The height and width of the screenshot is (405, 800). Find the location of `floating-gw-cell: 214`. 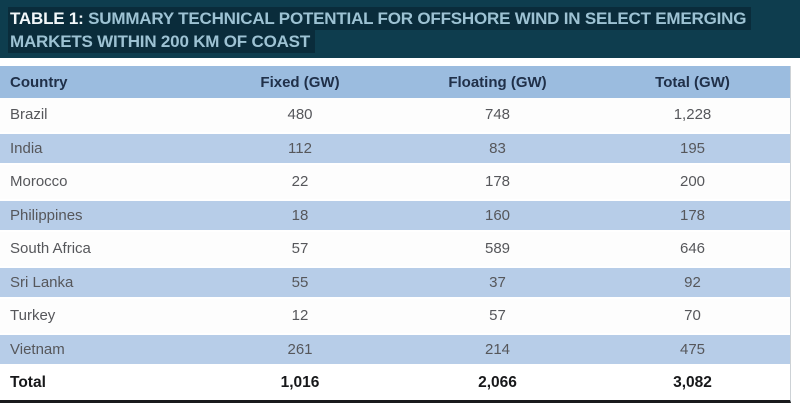

floating-gw-cell: 214 is located at coordinates (497, 349).